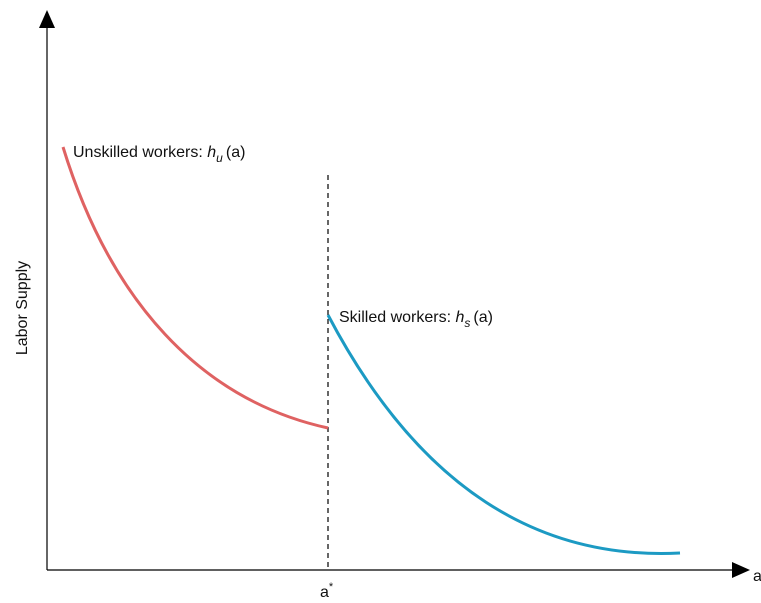  I want to click on label-text: Skilled workers:, so click(397, 317).